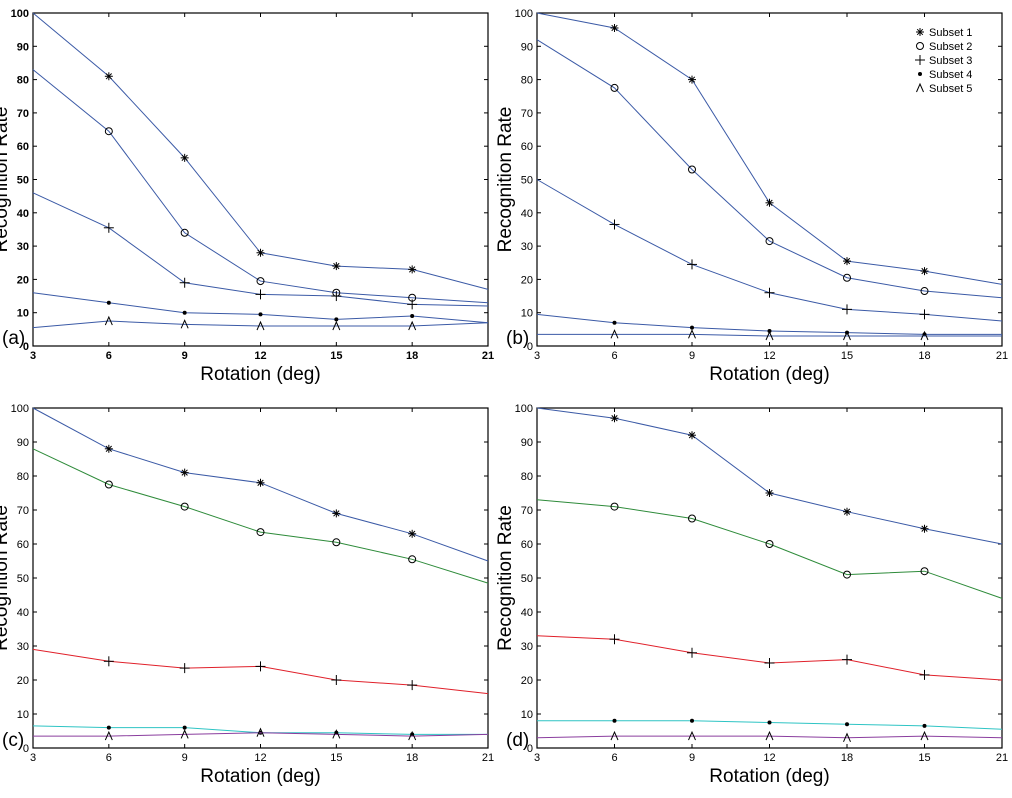 The image size is (1012, 798). I want to click on x-tick-label: 6, so click(614, 356).